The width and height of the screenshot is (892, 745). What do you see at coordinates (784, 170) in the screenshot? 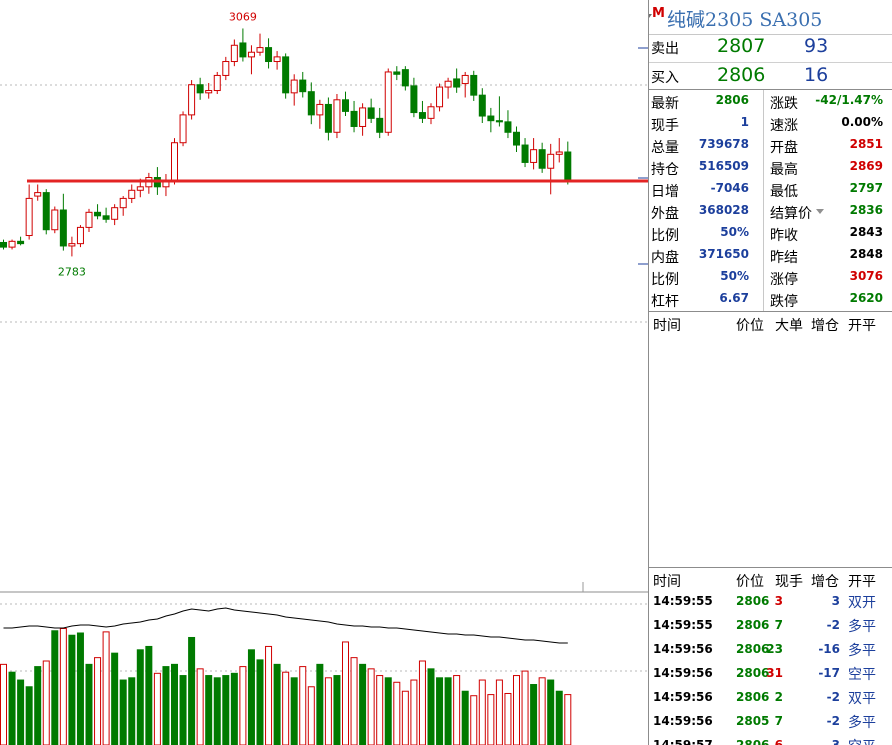
I see `quote-label: 最高` at bounding box center [784, 170].